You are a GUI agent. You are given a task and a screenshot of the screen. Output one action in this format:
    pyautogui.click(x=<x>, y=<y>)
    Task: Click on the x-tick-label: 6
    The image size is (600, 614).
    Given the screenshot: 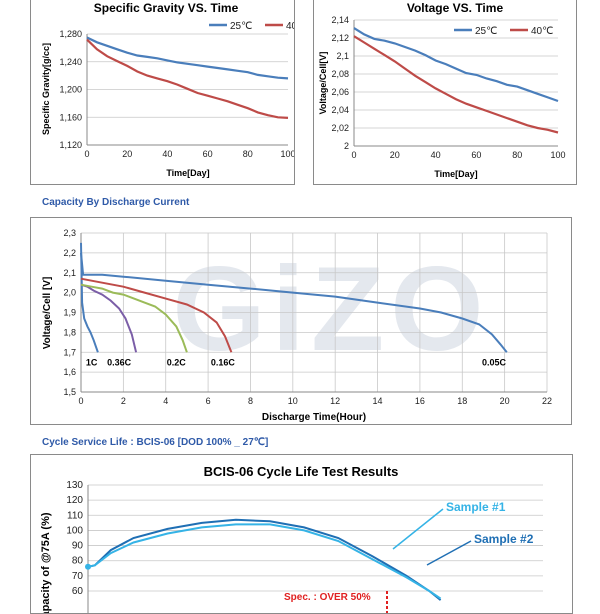 What is the action you would take?
    pyautogui.click(x=208, y=401)
    